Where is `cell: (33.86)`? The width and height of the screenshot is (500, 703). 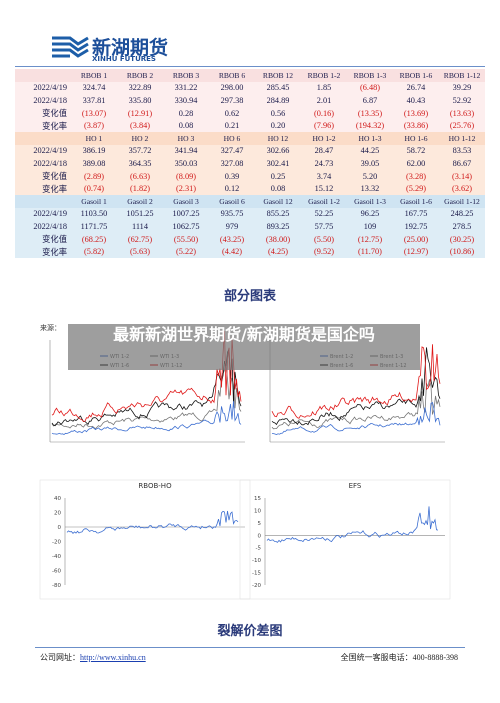
cell: (33.86) is located at coordinates (416, 126).